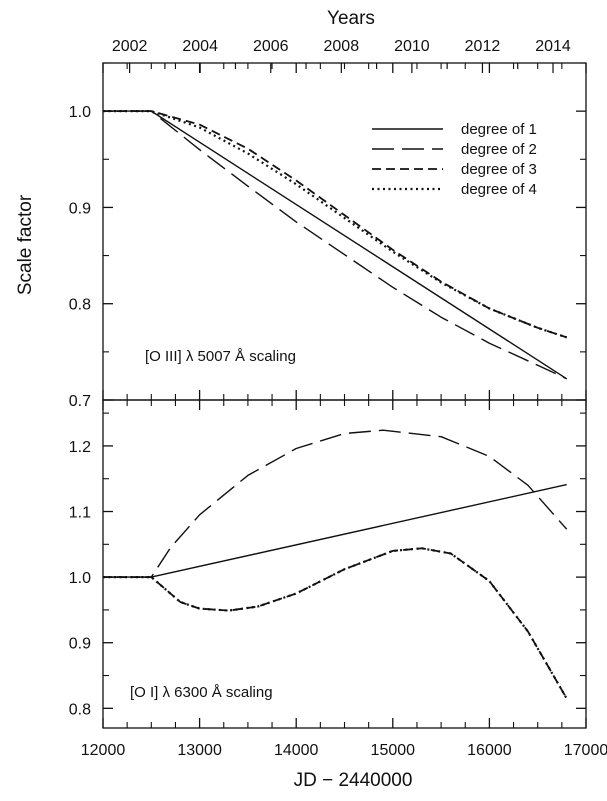 This screenshot has height=801, width=607. I want to click on year-tick-label: 2012, so click(483, 46).